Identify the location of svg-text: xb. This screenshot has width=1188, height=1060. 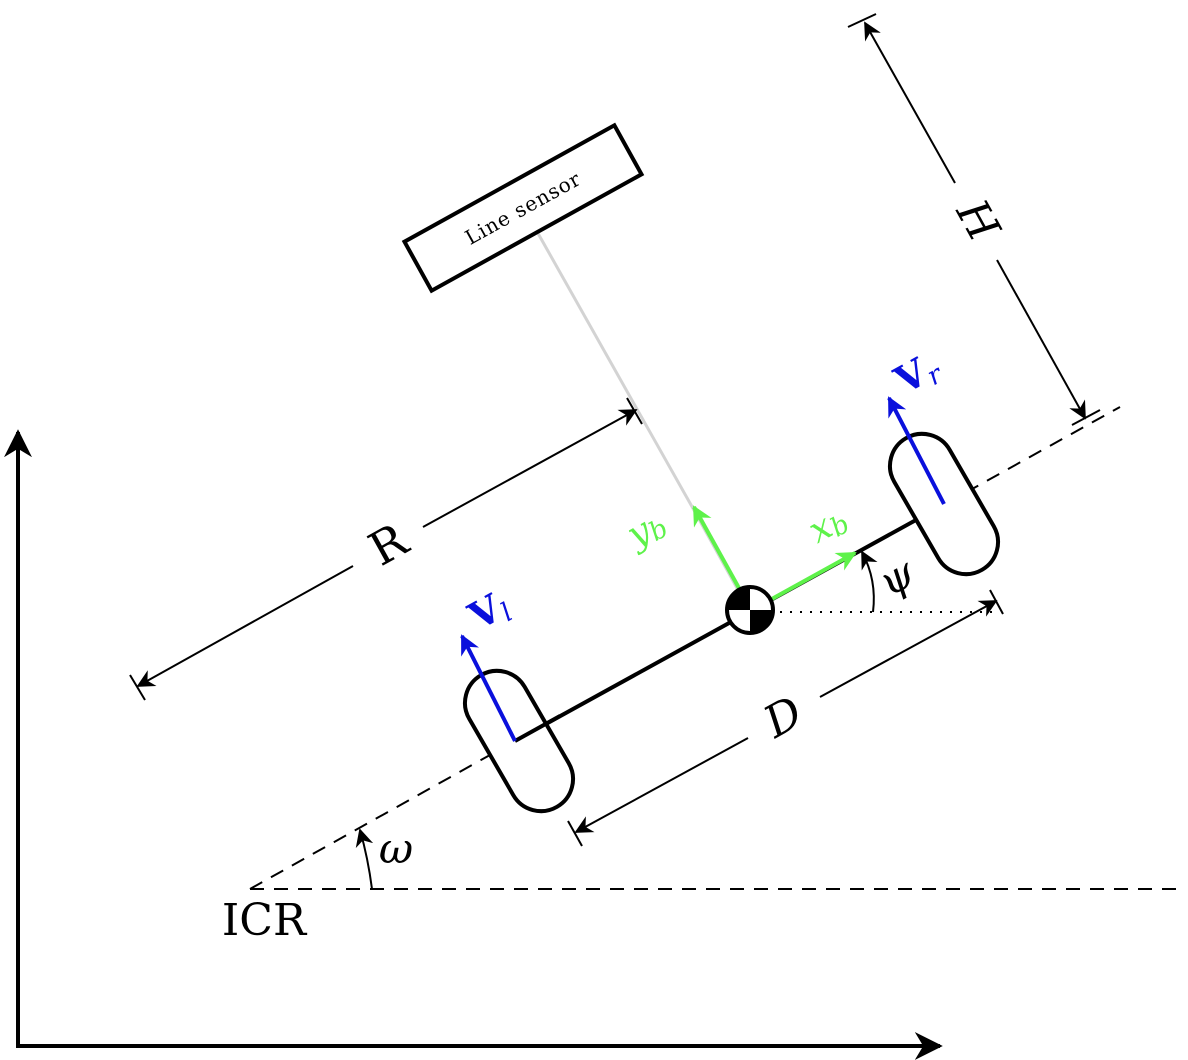
(828, 526).